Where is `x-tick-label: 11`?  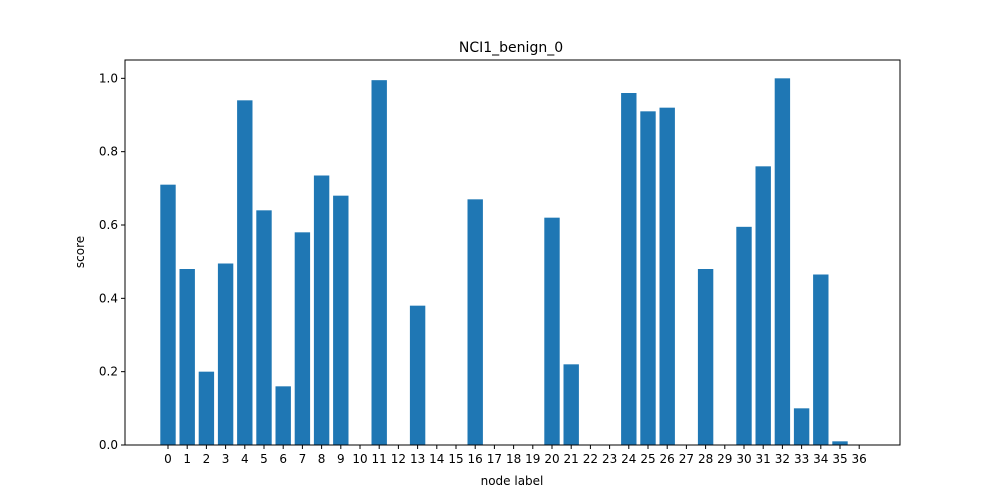
x-tick-label: 11 is located at coordinates (379, 459).